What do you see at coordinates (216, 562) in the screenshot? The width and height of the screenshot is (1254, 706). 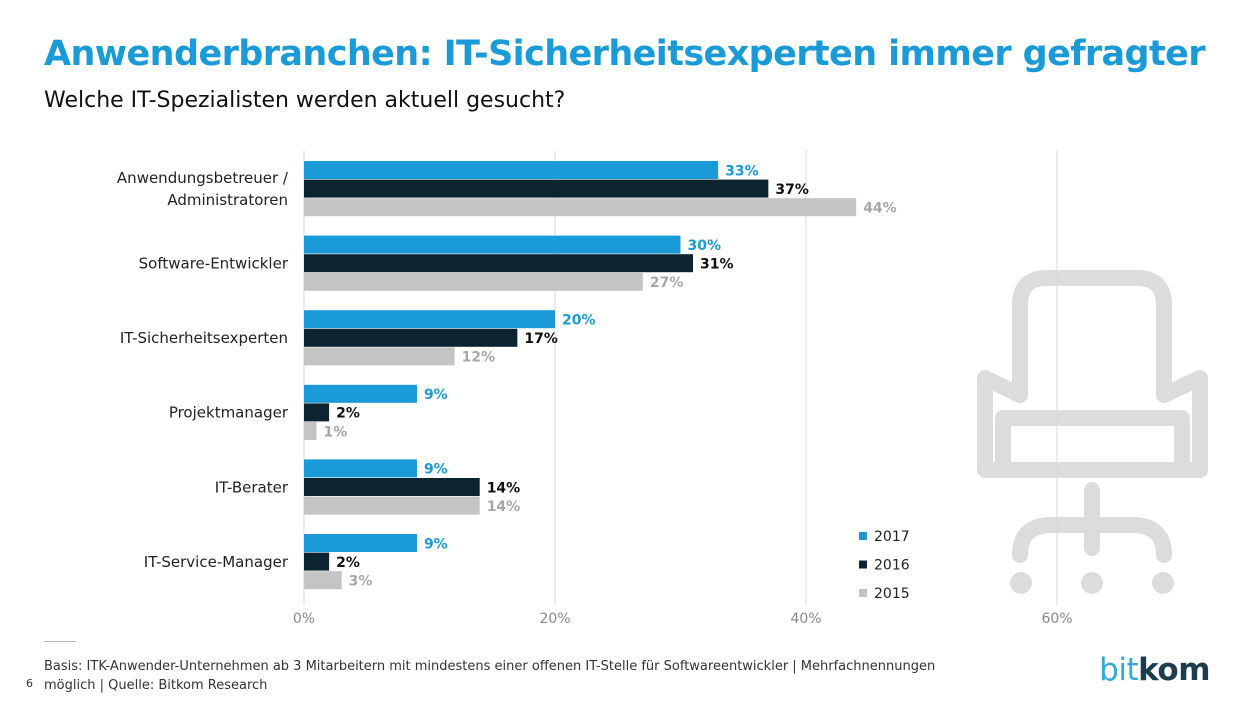 I see `category-label: IT-Service-Manager` at bounding box center [216, 562].